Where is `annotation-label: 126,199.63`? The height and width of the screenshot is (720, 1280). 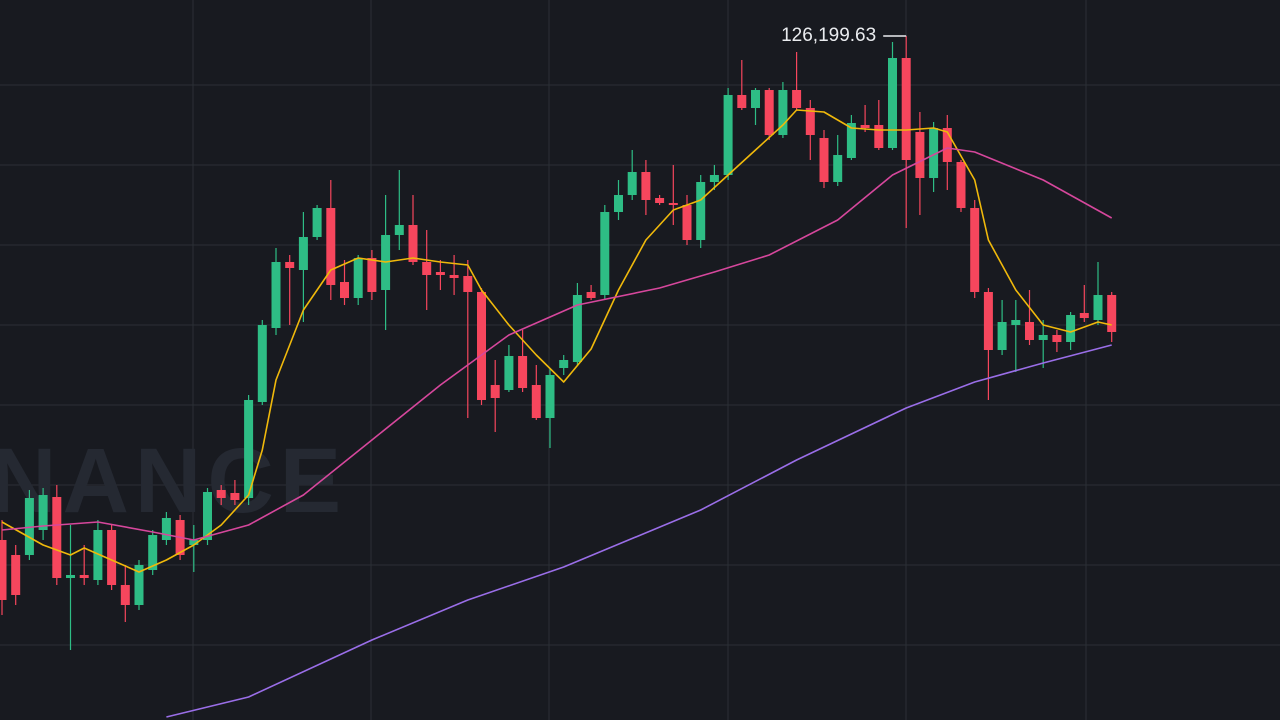 annotation-label: 126,199.63 is located at coordinates (828, 35).